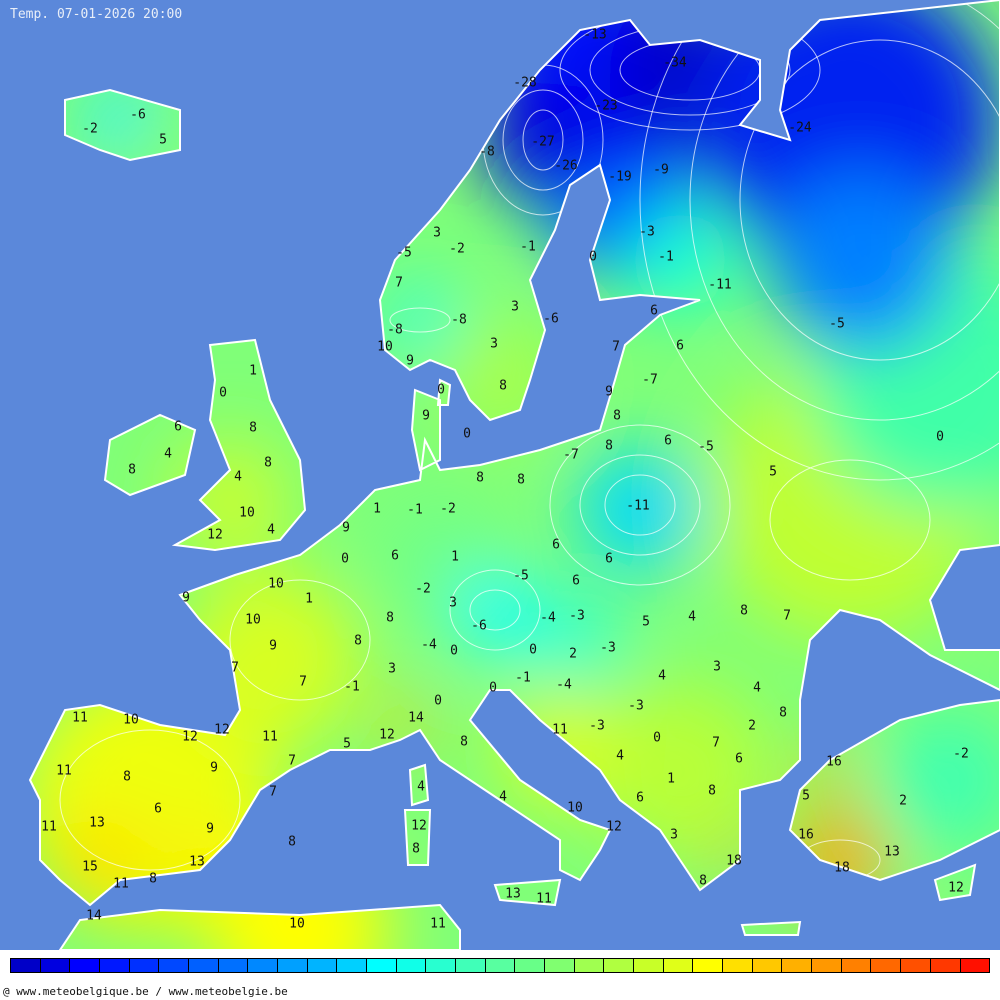  I want to click on temperature-label: -4, so click(548, 618).